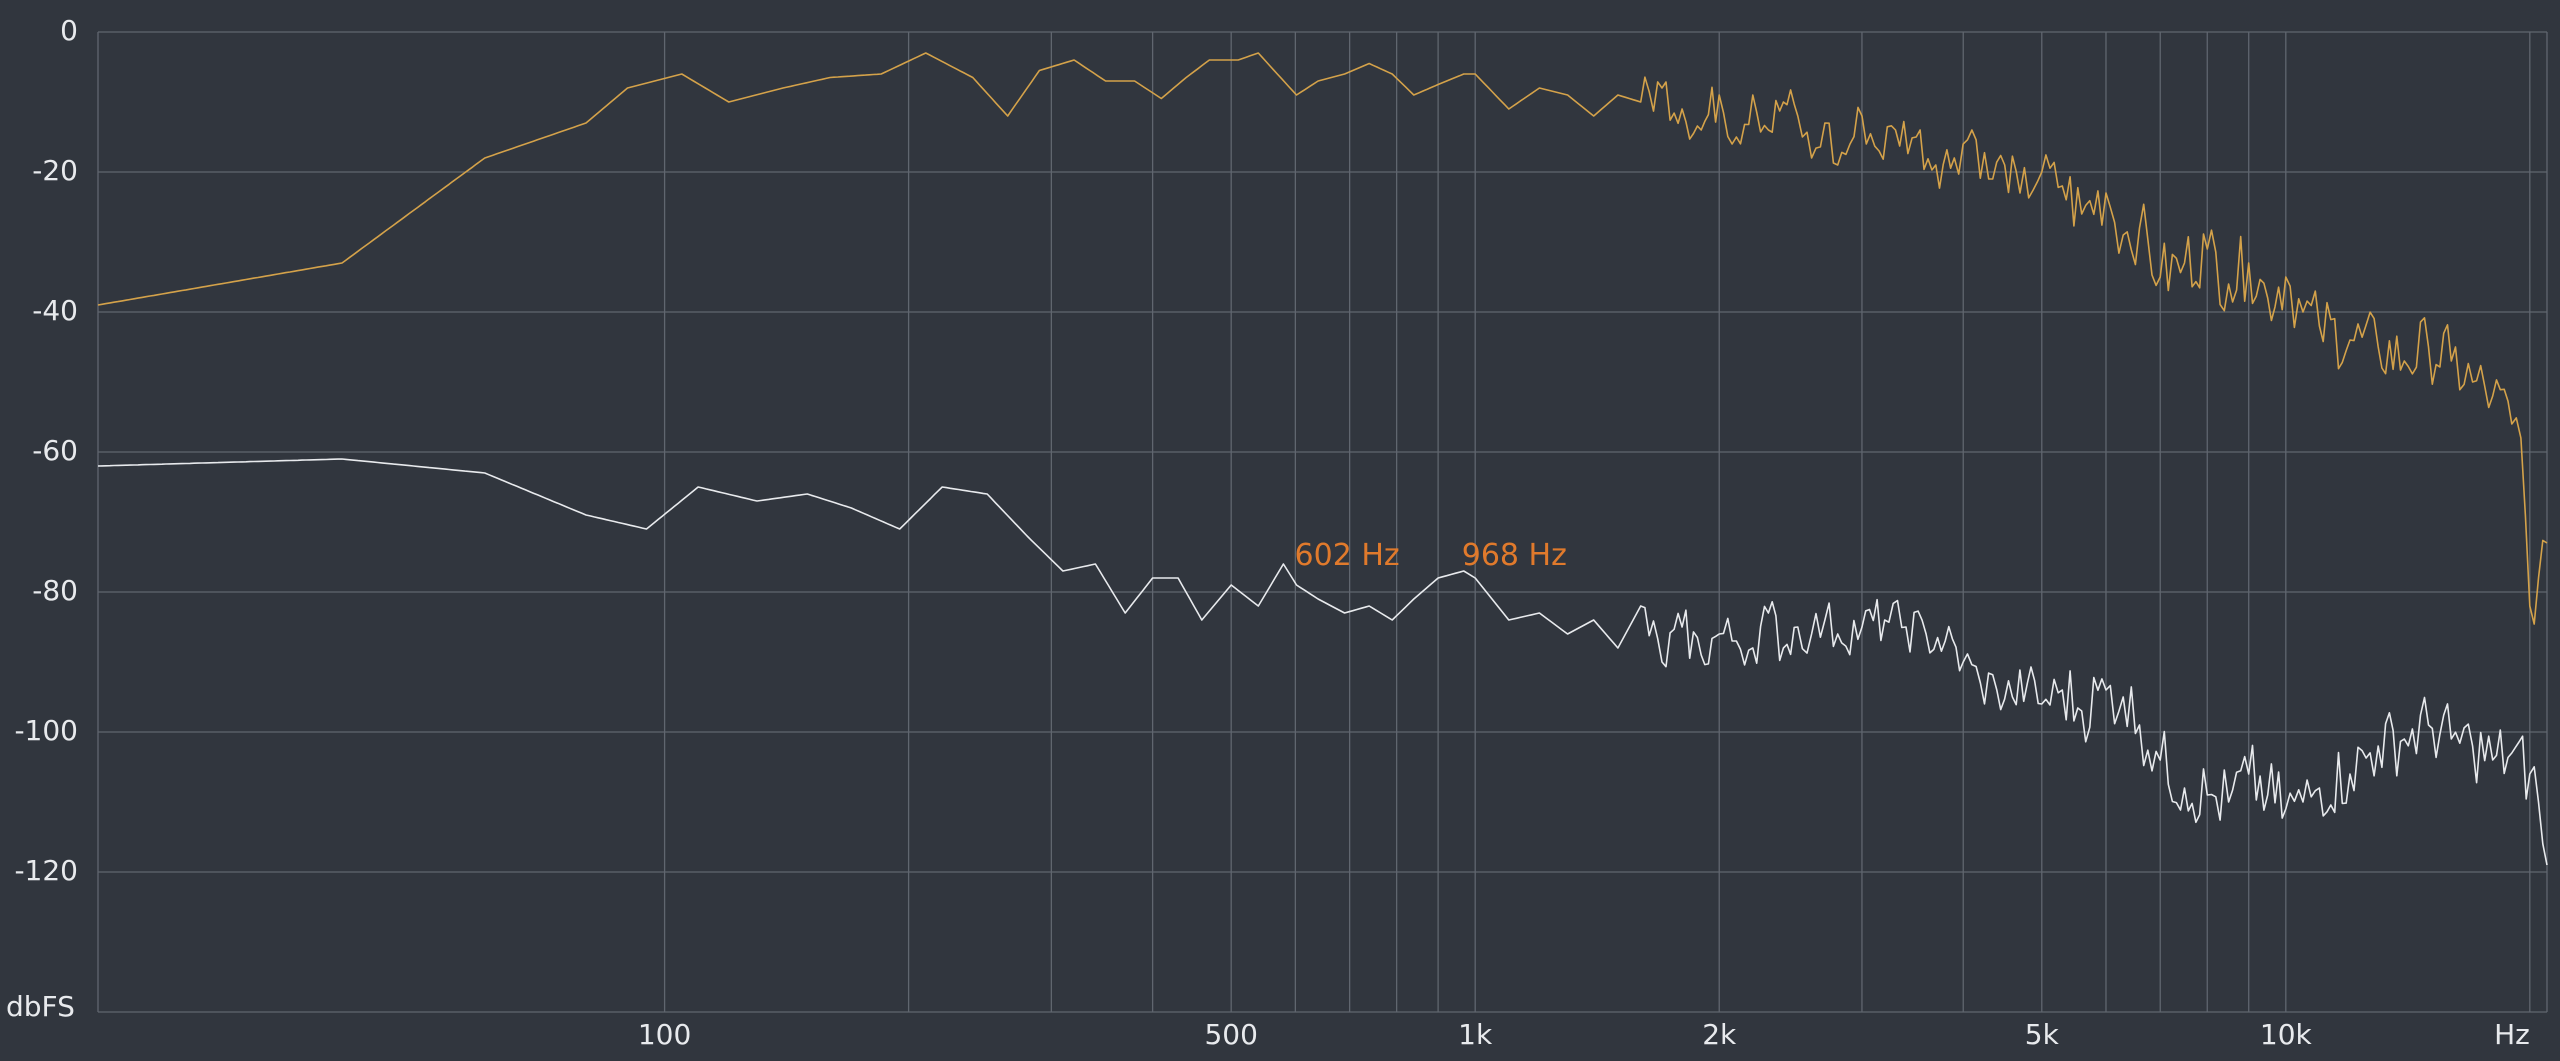  Describe the element at coordinates (46, 870) in the screenshot. I see `y-tick-label: -120` at that location.